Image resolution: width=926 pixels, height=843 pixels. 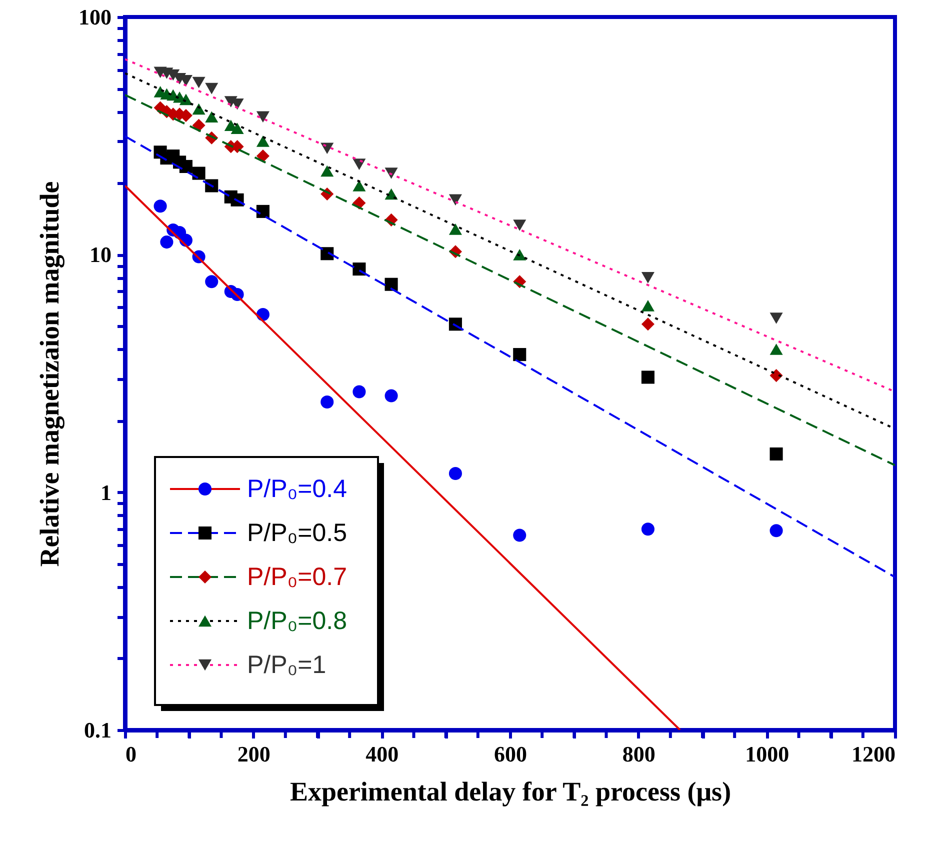 What do you see at coordinates (101, 255) in the screenshot?
I see `y-tick-label: 10` at bounding box center [101, 255].